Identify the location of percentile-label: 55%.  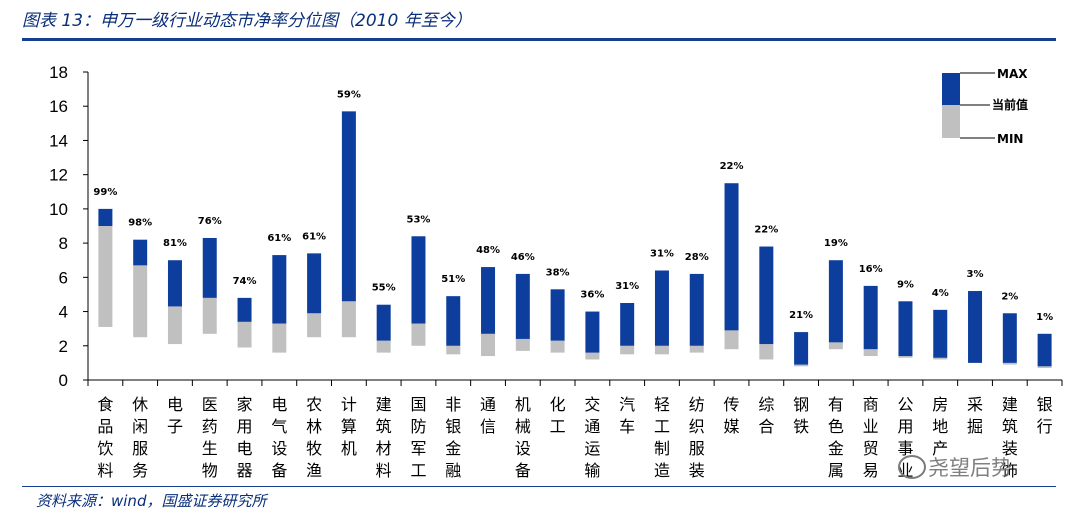
(384, 288).